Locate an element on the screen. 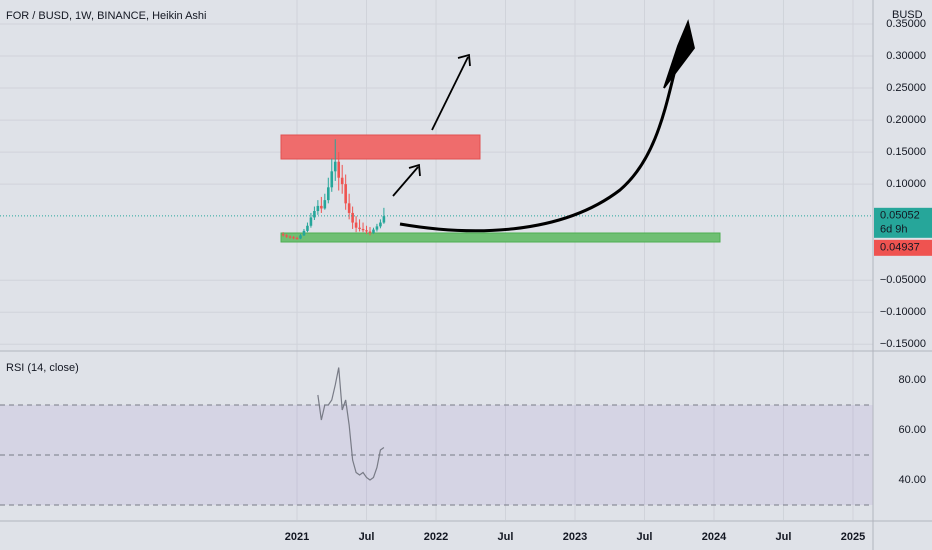 The image size is (932, 550). y-tick-label: 0.10000 is located at coordinates (906, 184).